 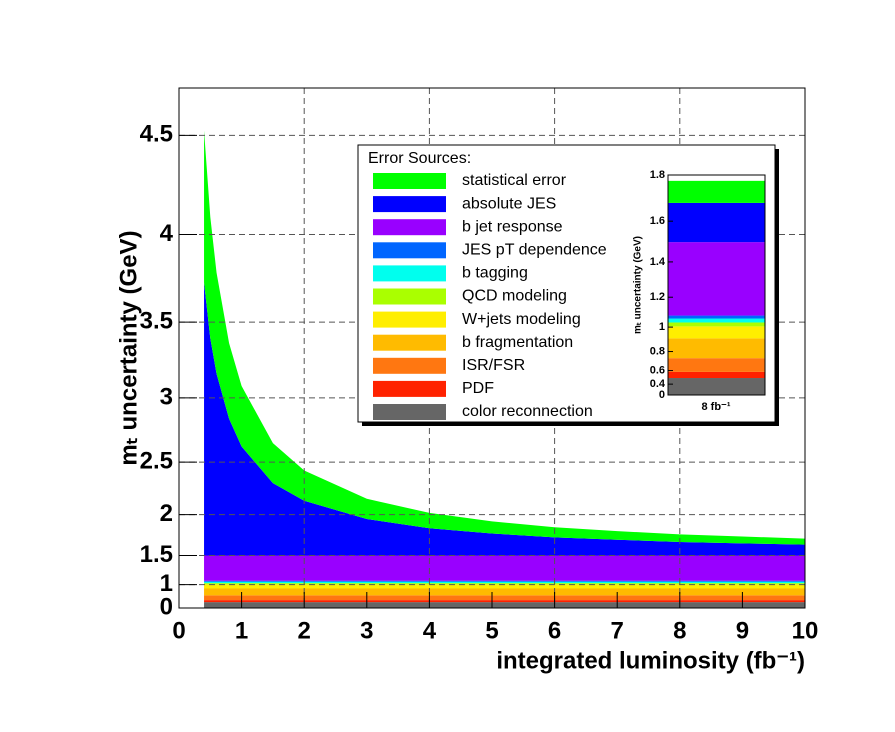 I want to click on legend-label: ISR/FSR, so click(x=493, y=365).